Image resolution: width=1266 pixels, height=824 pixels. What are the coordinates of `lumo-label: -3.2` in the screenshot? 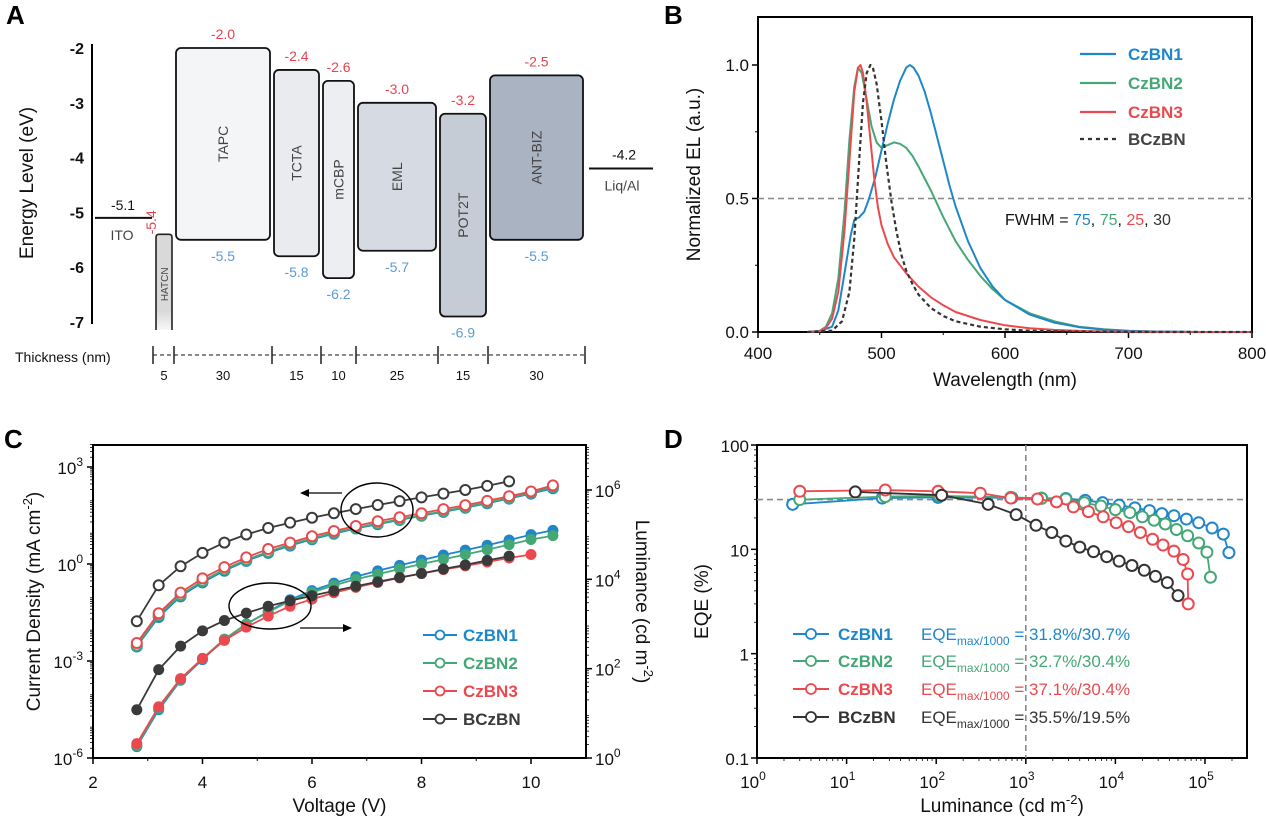 It's located at (463, 100).